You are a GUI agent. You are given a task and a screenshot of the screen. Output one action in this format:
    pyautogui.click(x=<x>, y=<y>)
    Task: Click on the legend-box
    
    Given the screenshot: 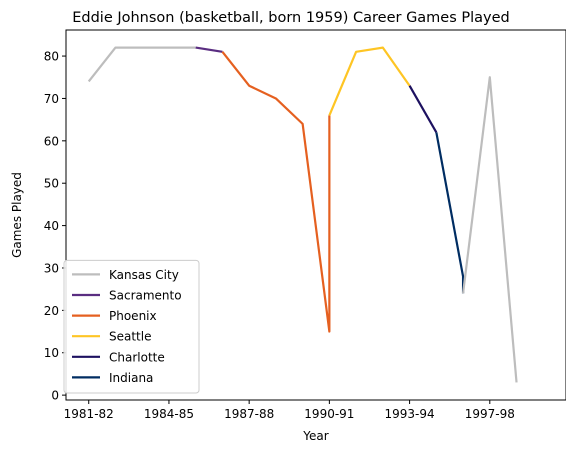 What is the action you would take?
    pyautogui.click(x=131, y=326)
    